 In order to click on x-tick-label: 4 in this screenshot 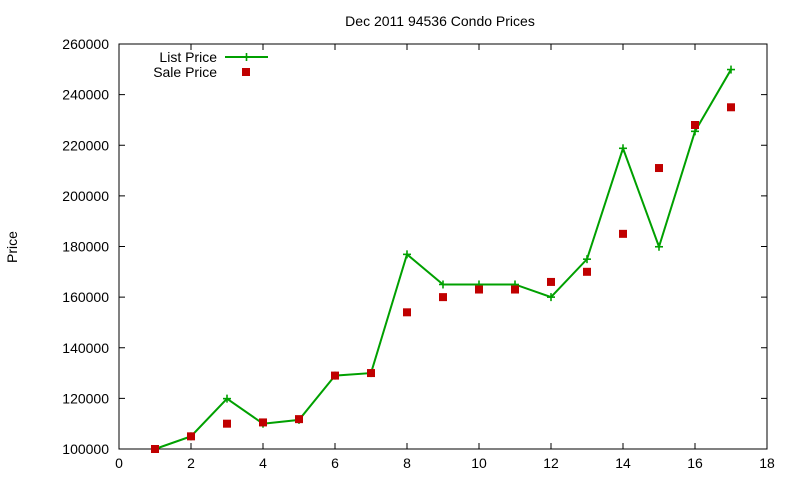, I will do `click(263, 463)`.